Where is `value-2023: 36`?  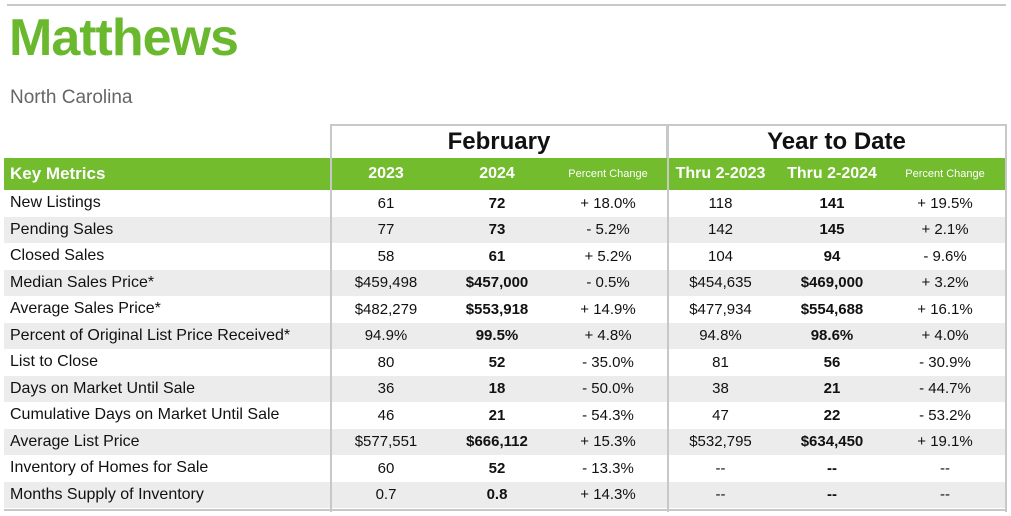 value-2023: 36 is located at coordinates (386, 389).